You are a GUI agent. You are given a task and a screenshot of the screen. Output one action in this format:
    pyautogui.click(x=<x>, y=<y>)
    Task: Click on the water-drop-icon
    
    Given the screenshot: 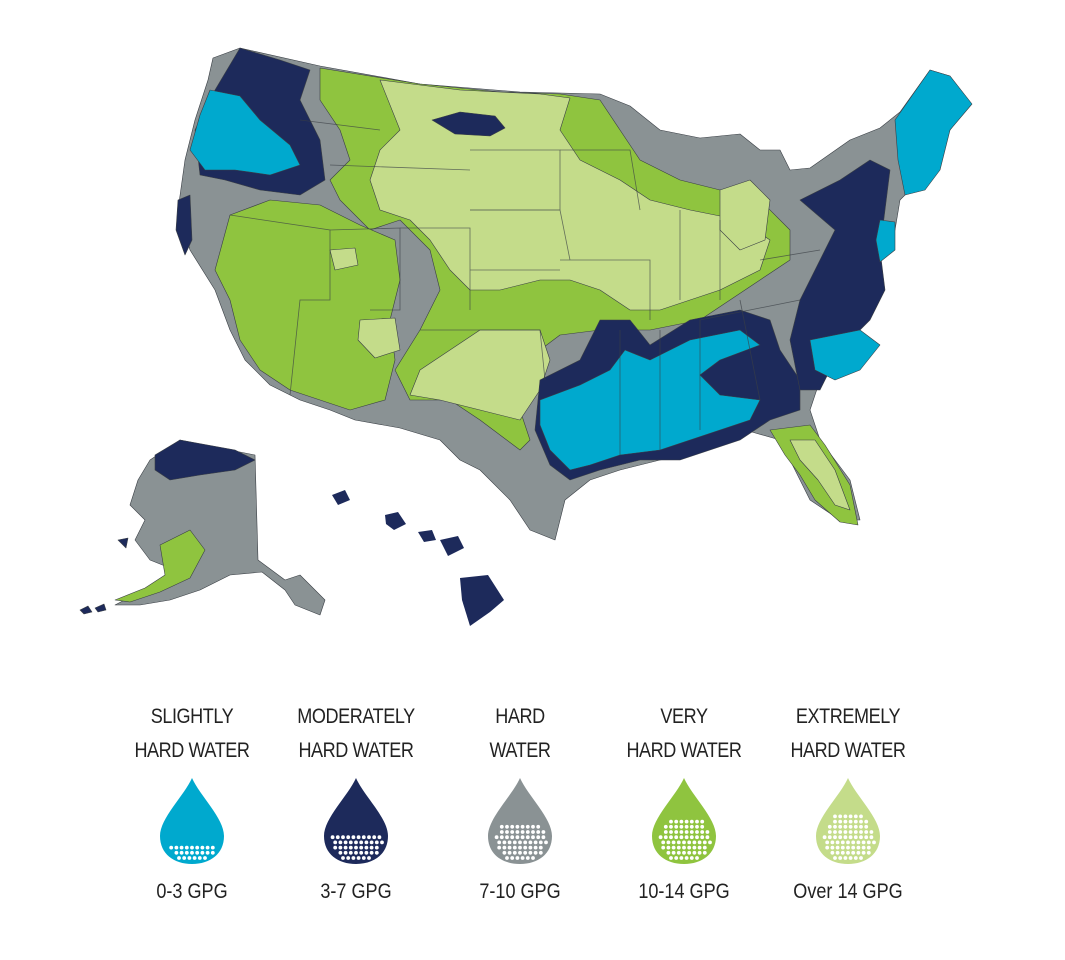 What is the action you would take?
    pyautogui.click(x=520, y=821)
    